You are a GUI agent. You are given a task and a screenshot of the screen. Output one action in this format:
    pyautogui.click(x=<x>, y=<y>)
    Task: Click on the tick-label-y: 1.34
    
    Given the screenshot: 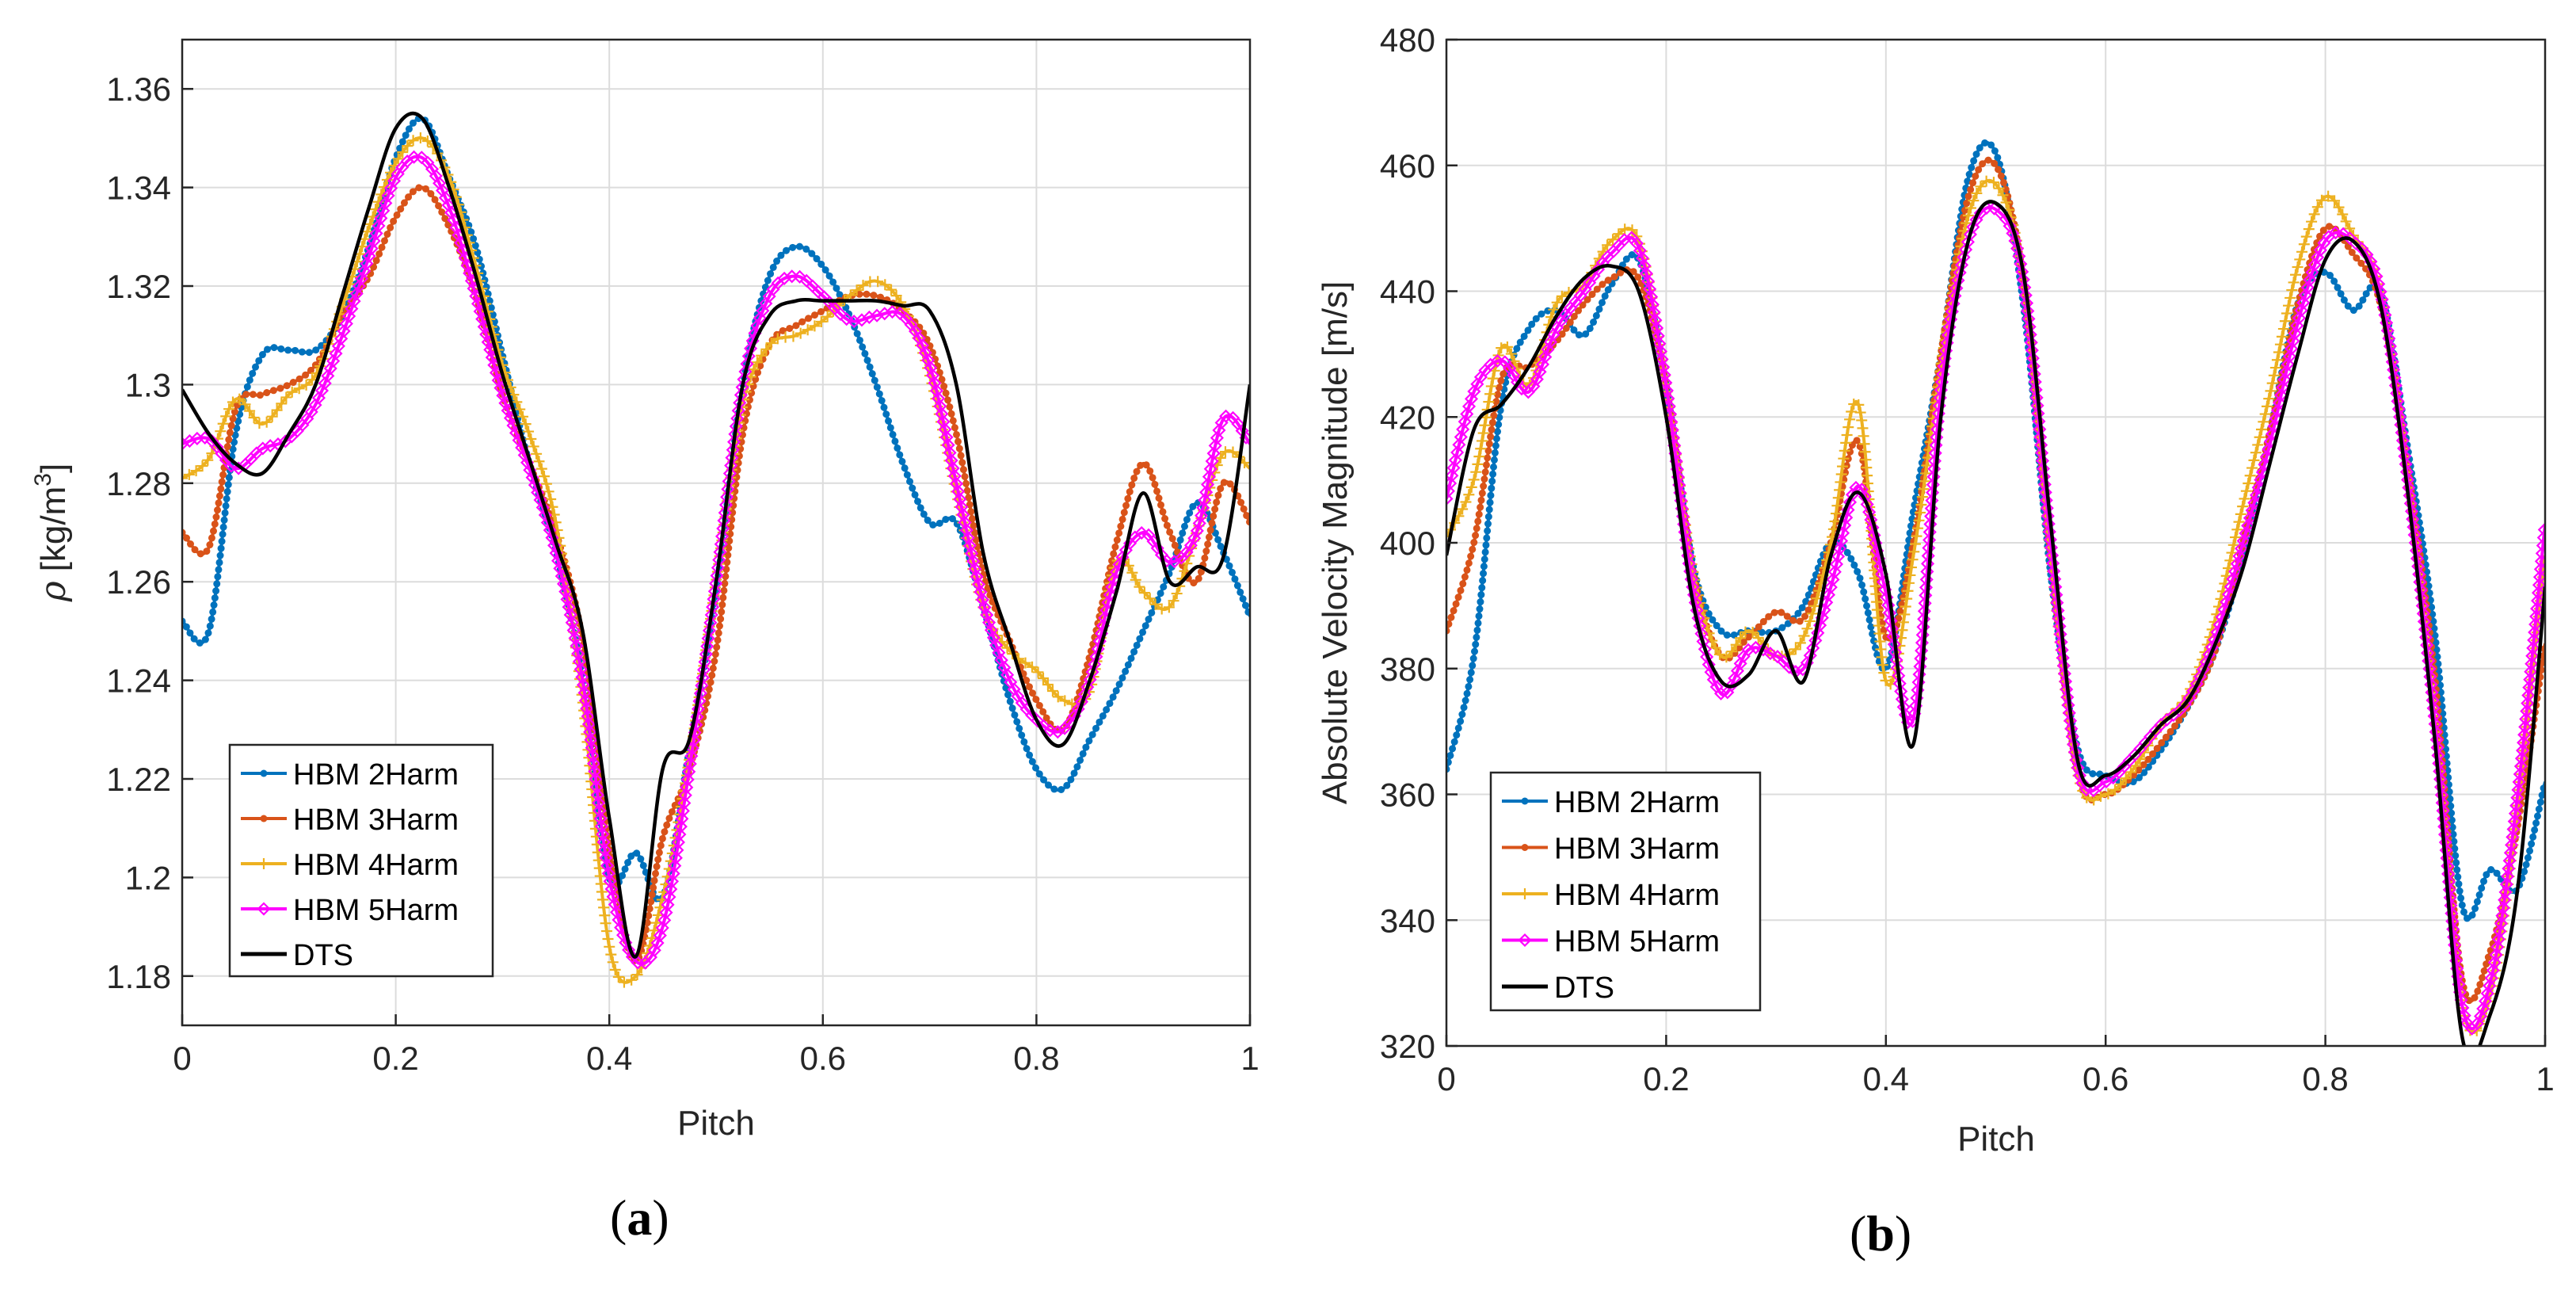 What is the action you would take?
    pyautogui.click(x=138, y=188)
    